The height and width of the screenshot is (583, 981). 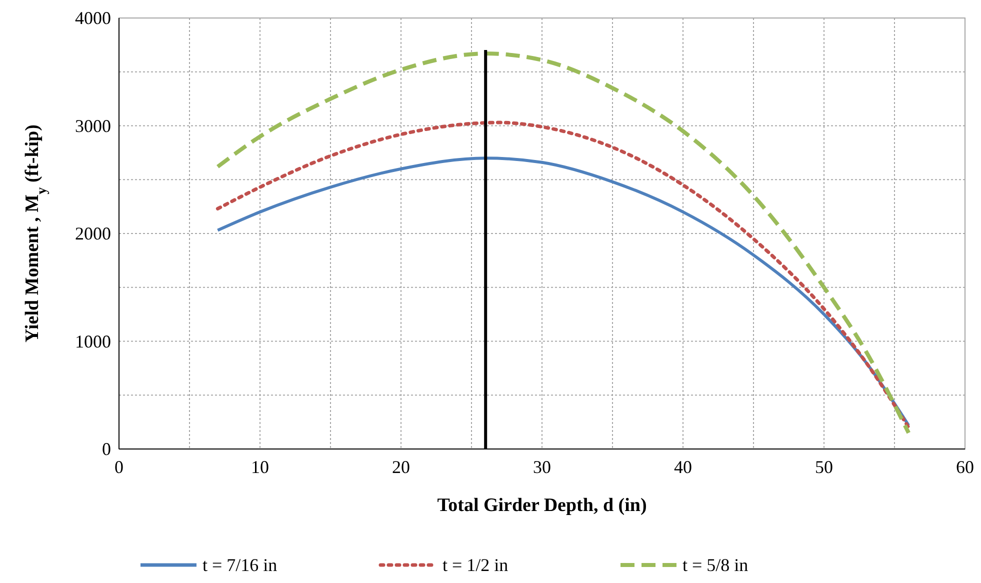 I want to click on x-tick-label: 20, so click(x=401, y=467).